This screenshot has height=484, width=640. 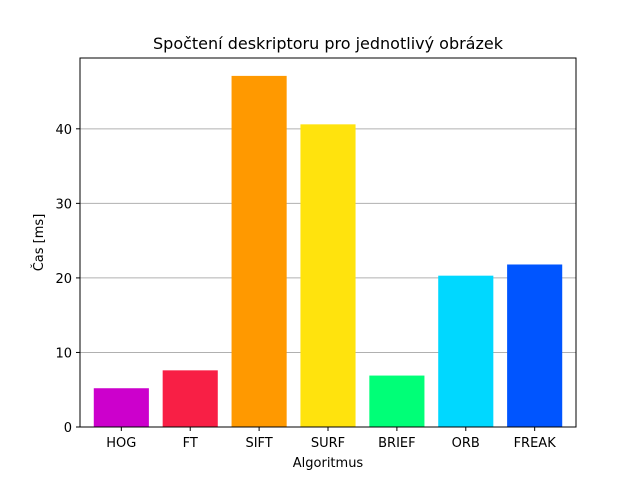 What do you see at coordinates (63, 279) in the screenshot?
I see `y-tick-label: 20` at bounding box center [63, 279].